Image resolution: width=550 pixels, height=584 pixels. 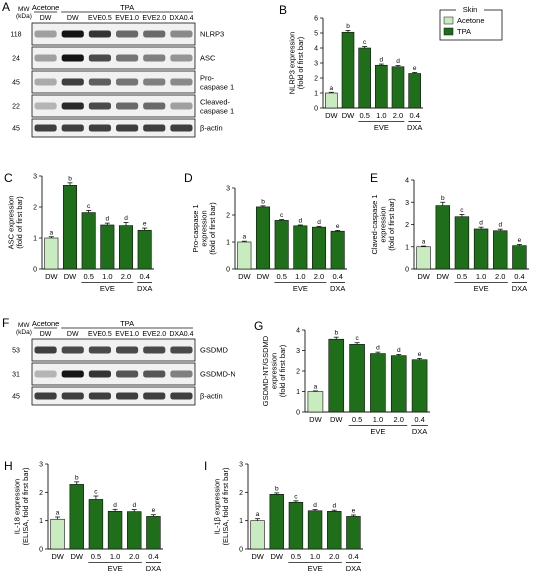 What do you see at coordinates (448, 31) in the screenshot?
I see `legend-swatch-tpa` at bounding box center [448, 31].